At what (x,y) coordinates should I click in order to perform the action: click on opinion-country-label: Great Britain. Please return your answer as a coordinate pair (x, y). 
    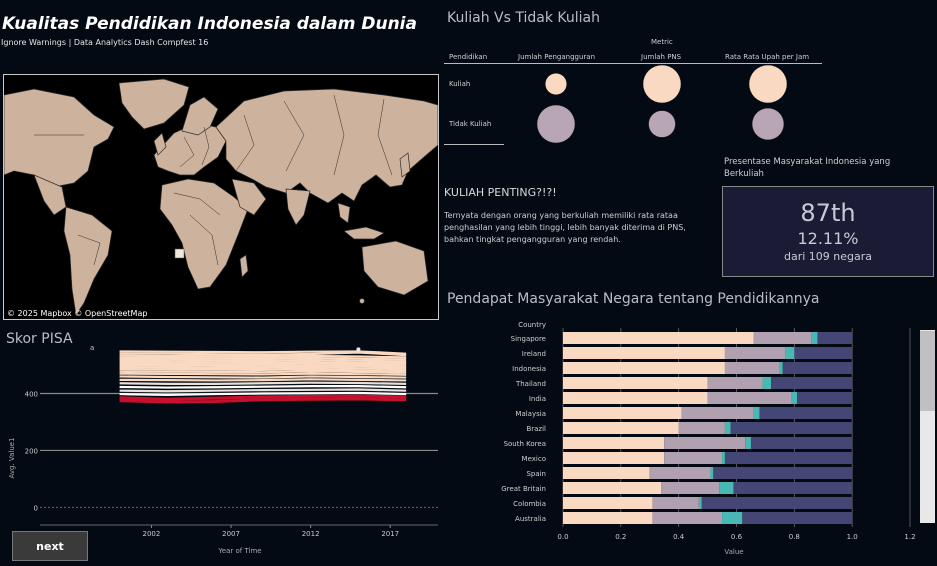
    Looking at the image, I should click on (523, 489).